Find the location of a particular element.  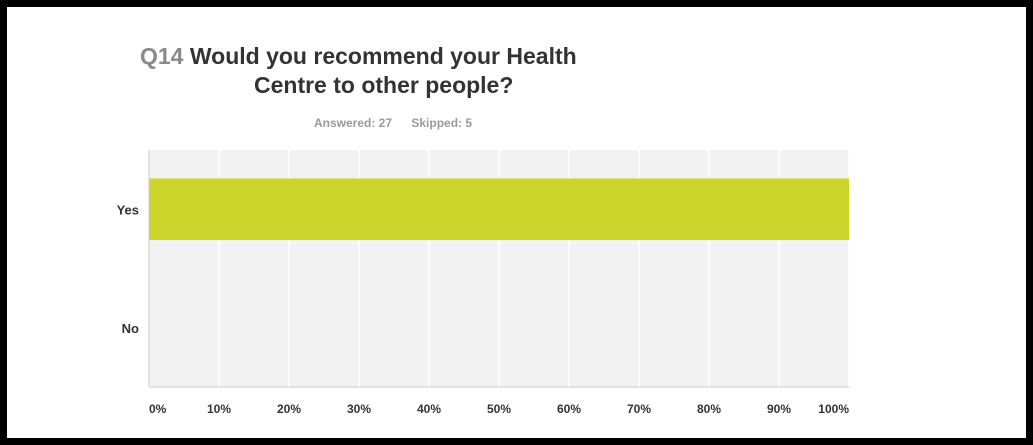

x-tick-label: 80% is located at coordinates (709, 409).